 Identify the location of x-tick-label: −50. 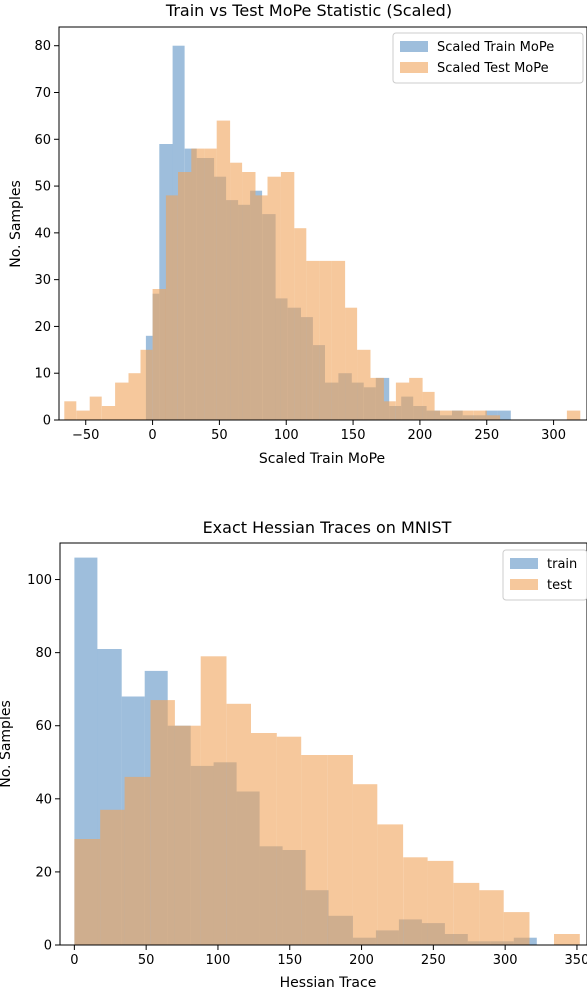
(85, 435).